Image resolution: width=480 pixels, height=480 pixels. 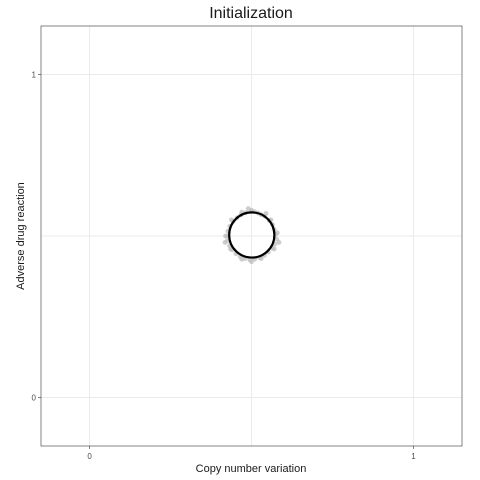 What do you see at coordinates (251, 469) in the screenshot?
I see `x-axis-title: Copy number variation` at bounding box center [251, 469].